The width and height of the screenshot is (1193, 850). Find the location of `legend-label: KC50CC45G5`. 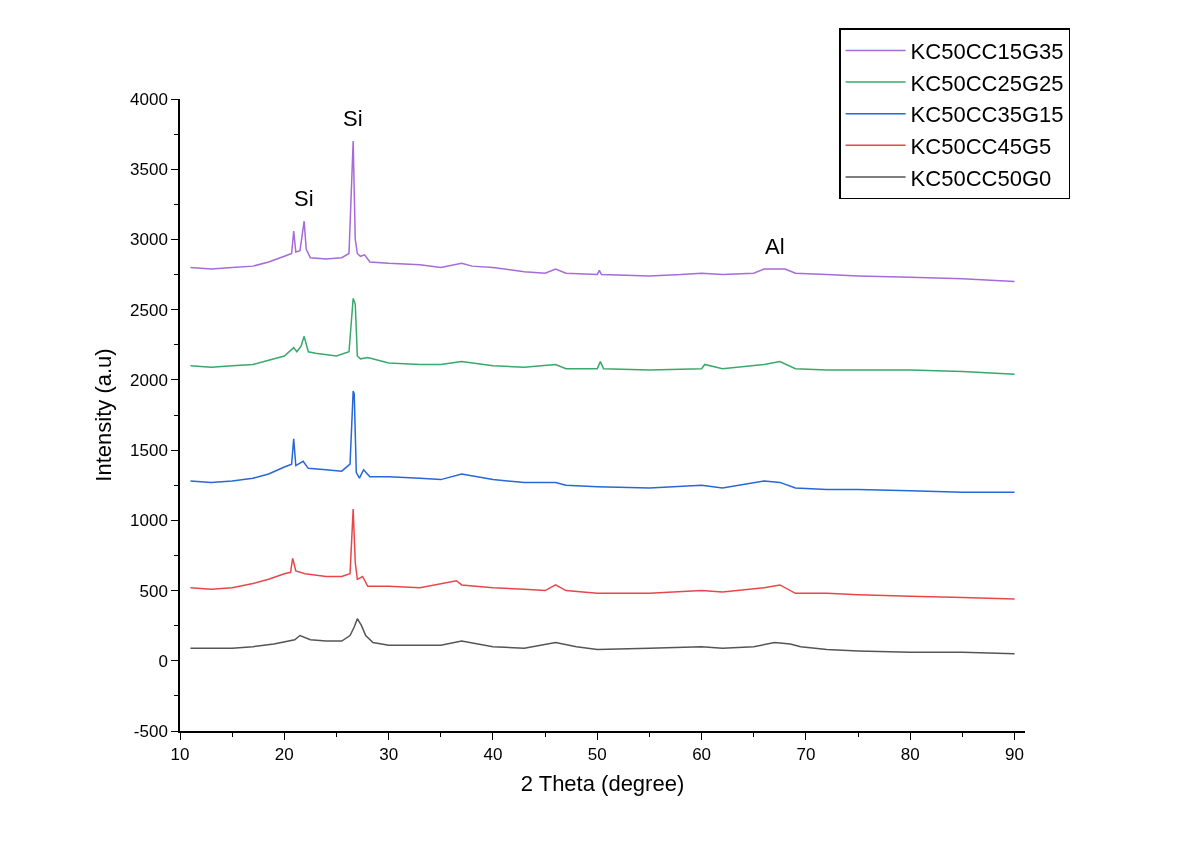

legend-label: KC50CC45G5 is located at coordinates (981, 146).